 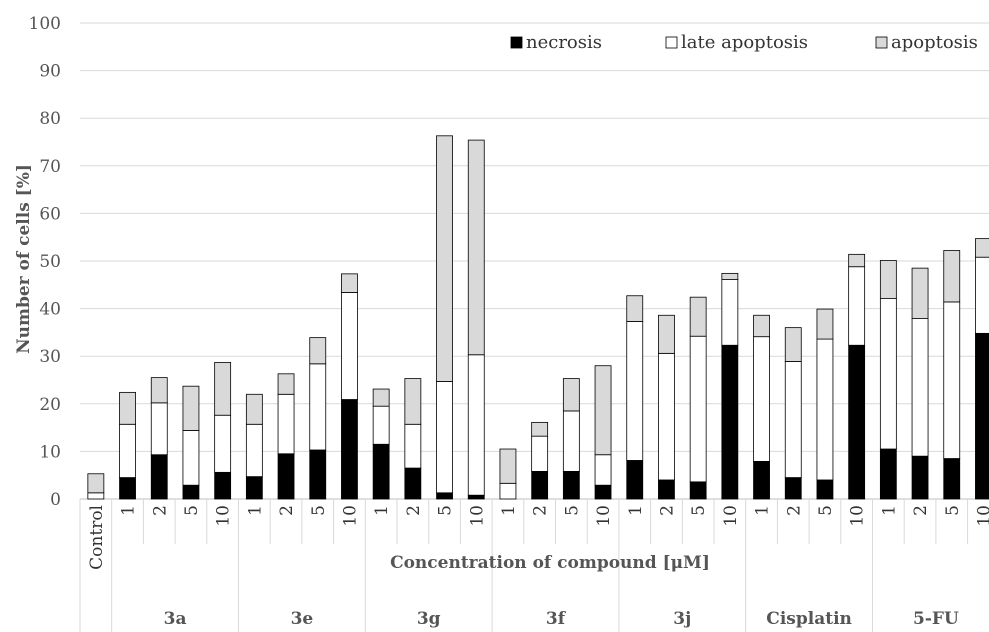 I want to click on group-label: Cisplatin, so click(x=809, y=619).